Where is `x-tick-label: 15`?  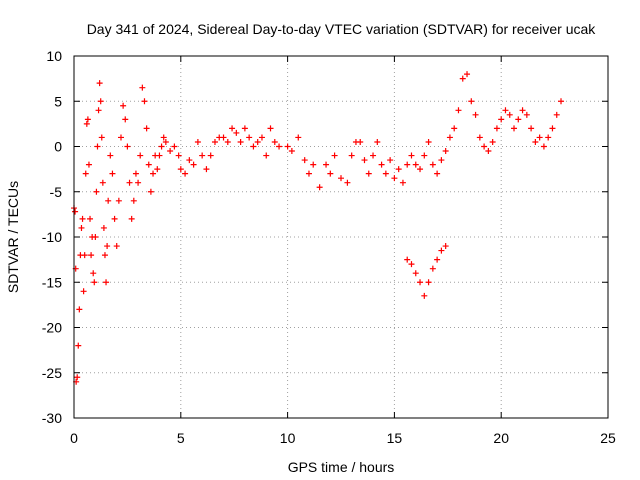 x-tick-label: 15 is located at coordinates (395, 438).